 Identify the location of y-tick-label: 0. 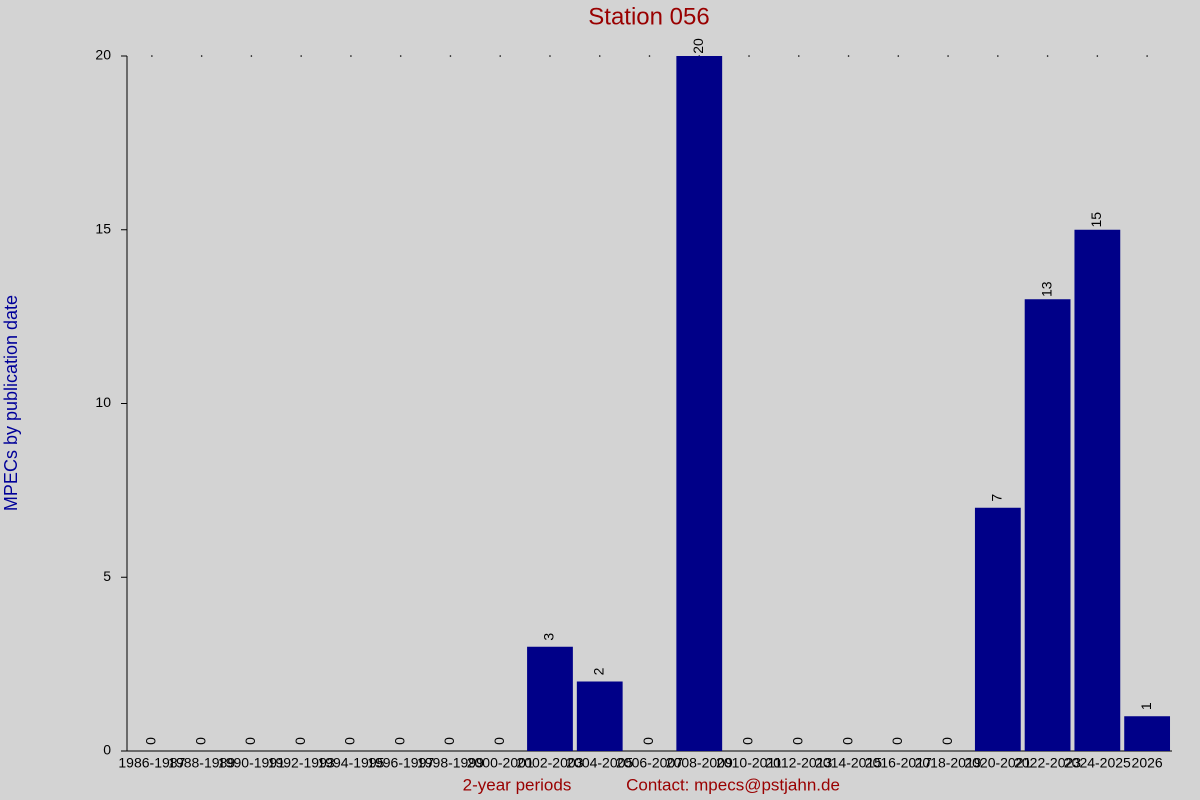
(107, 750).